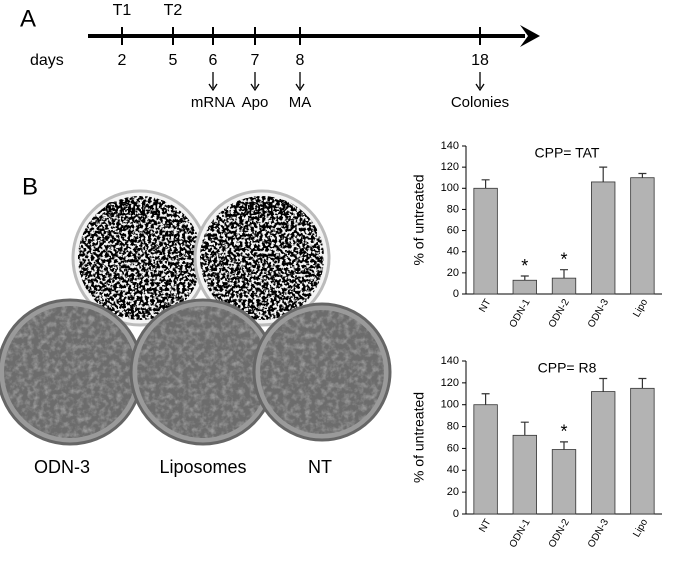  What do you see at coordinates (300, 102) in the screenshot?
I see `event-label: MA` at bounding box center [300, 102].